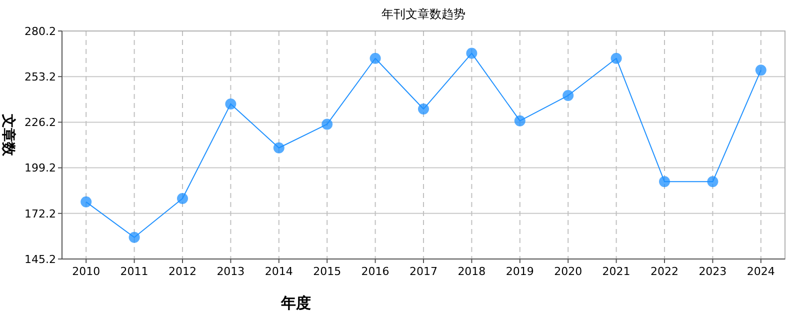 The height and width of the screenshot is (330, 798). I want to click on x-tick-label: 2013, so click(230, 271).